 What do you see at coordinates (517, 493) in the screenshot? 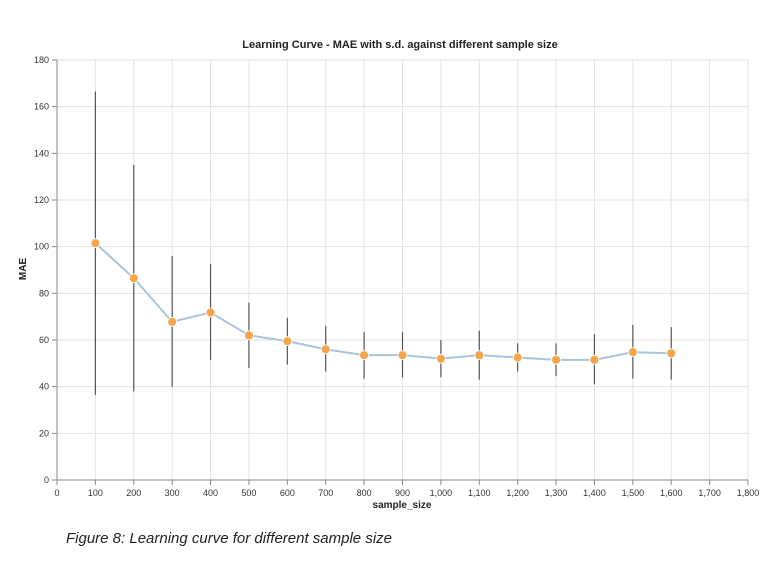
I see `x-tick-label: 1,200` at bounding box center [517, 493].